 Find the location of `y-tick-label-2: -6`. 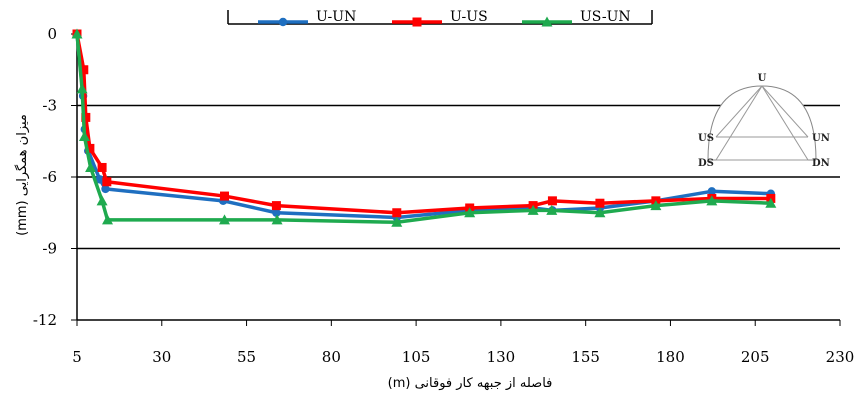

y-tick-label-2: -6 is located at coordinates (49, 177).